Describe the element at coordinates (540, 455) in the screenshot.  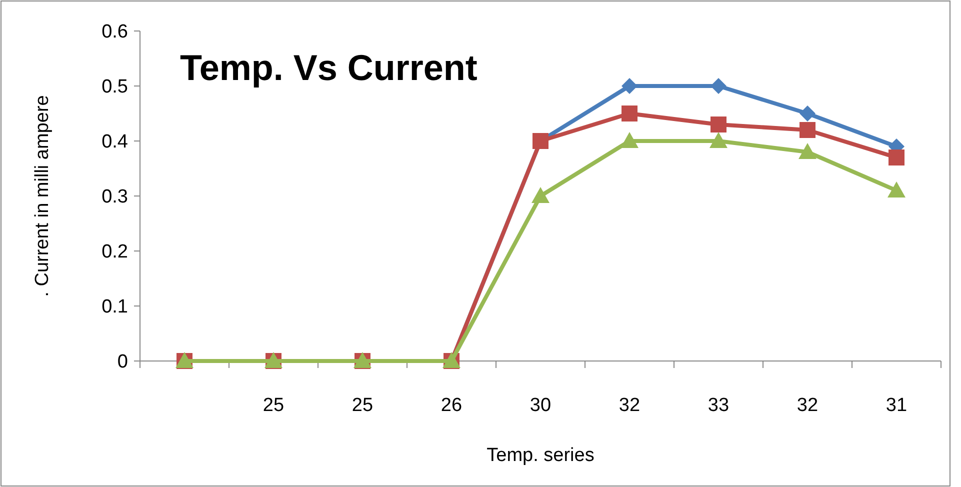
I see `x-axis-title: Temp. series` at that location.